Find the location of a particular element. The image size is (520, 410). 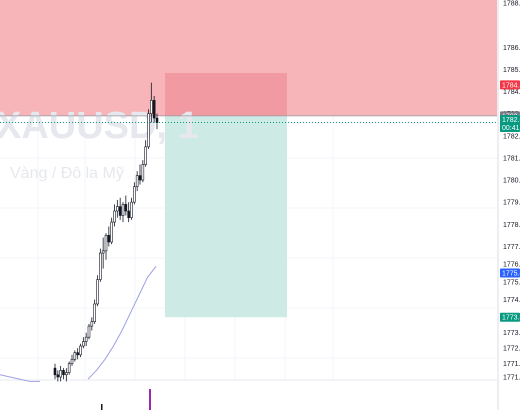

price-tag-label: 00:41 is located at coordinates (511, 128).